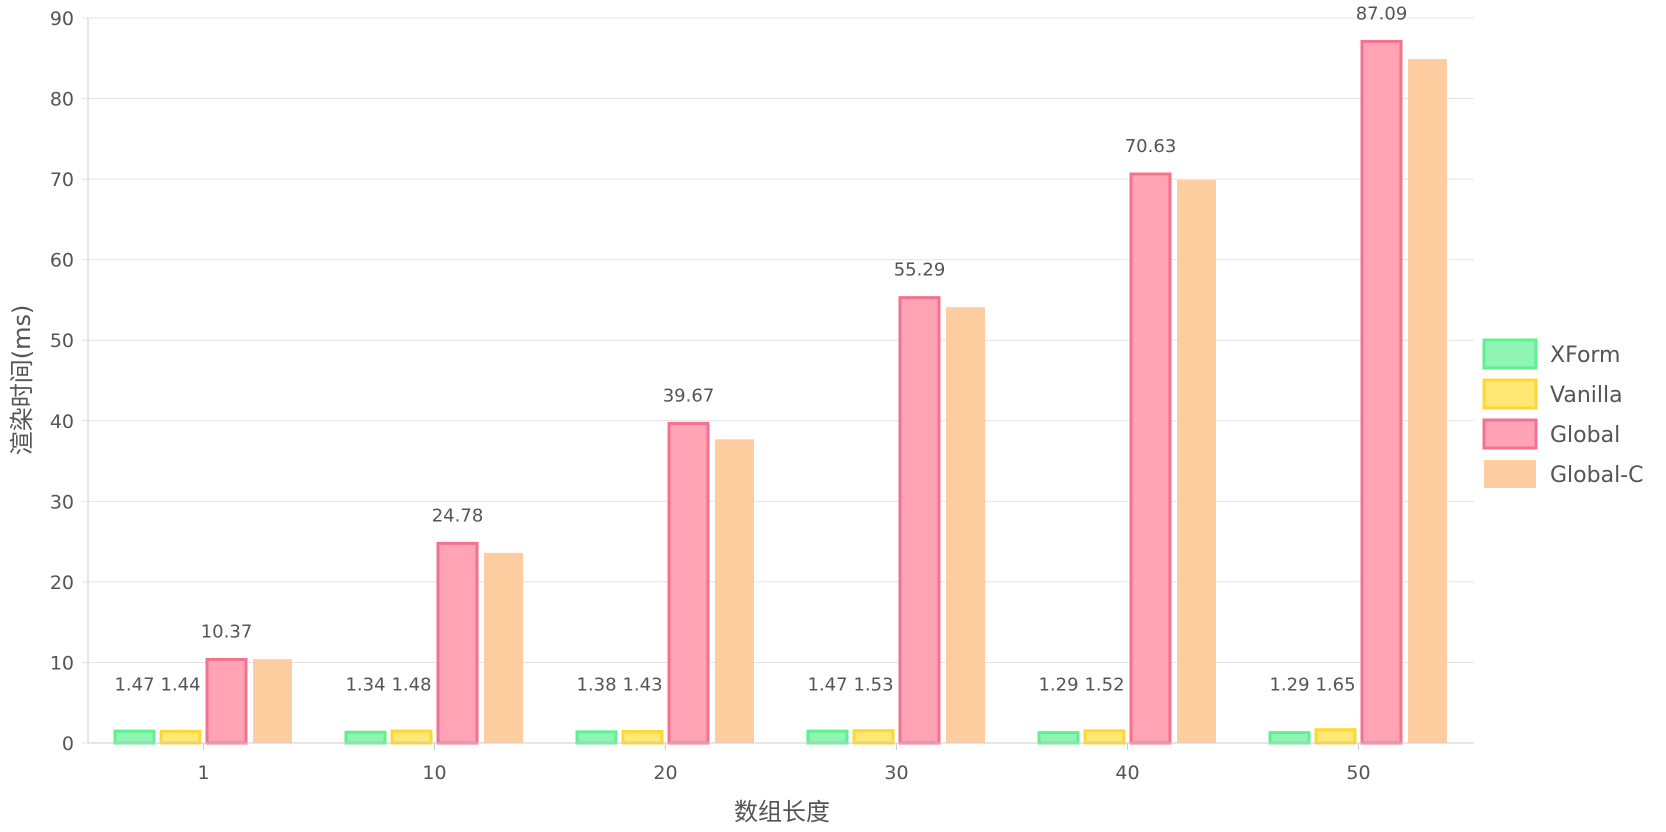 This screenshot has width=1666, height=832. What do you see at coordinates (1335, 685) in the screenshot?
I see `data-label: 1.65` at bounding box center [1335, 685].